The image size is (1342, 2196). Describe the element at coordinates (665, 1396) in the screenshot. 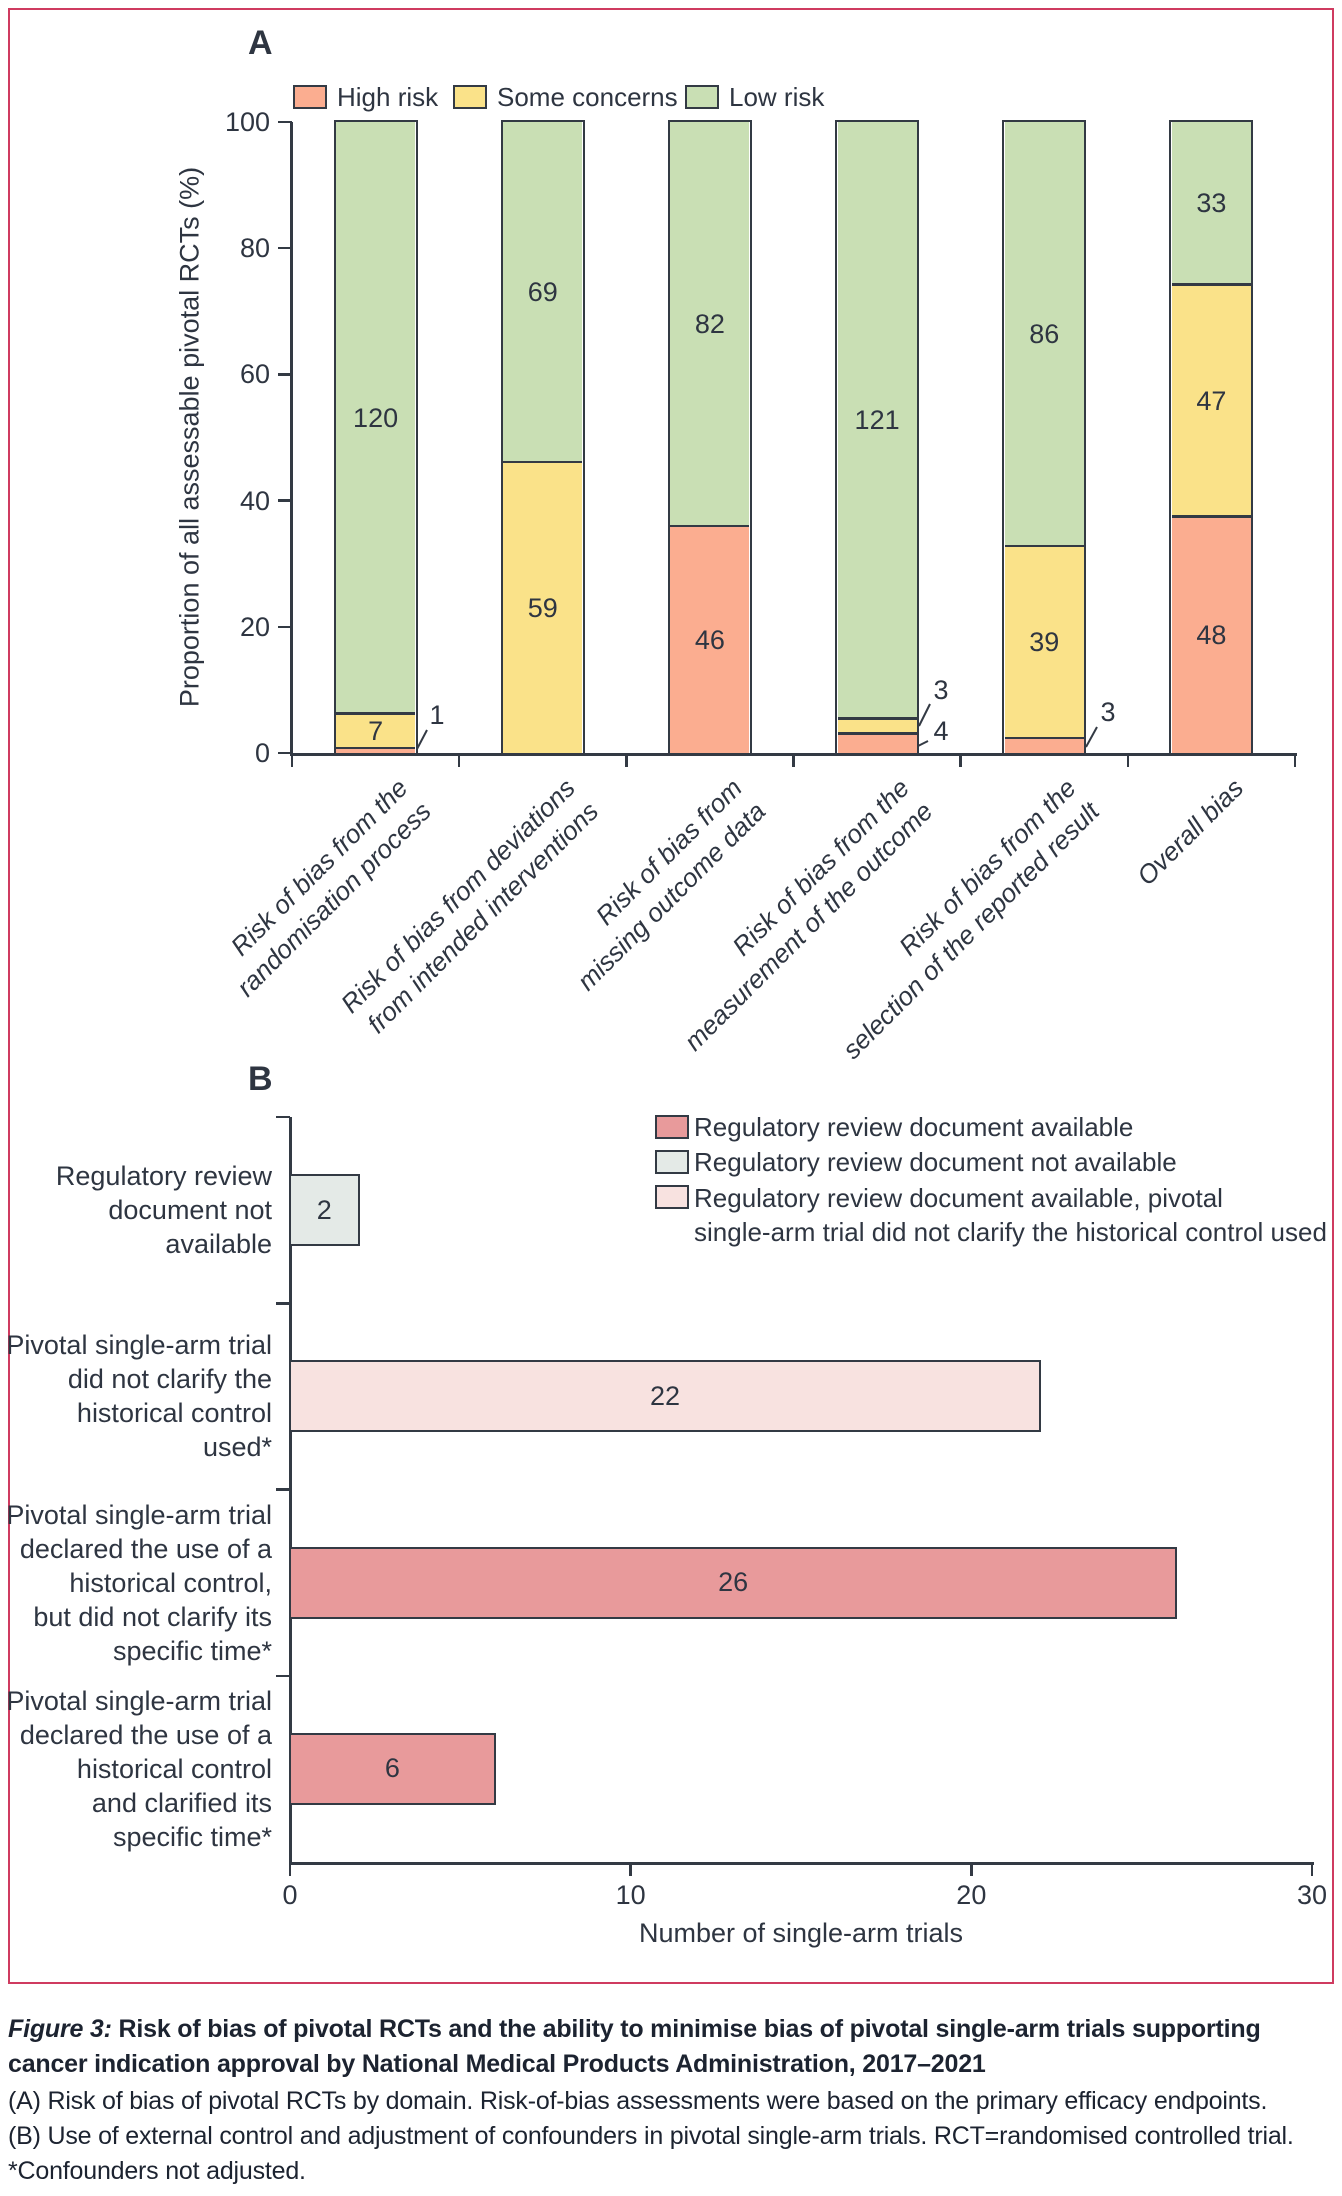

I see `h-bar: 22` at that location.